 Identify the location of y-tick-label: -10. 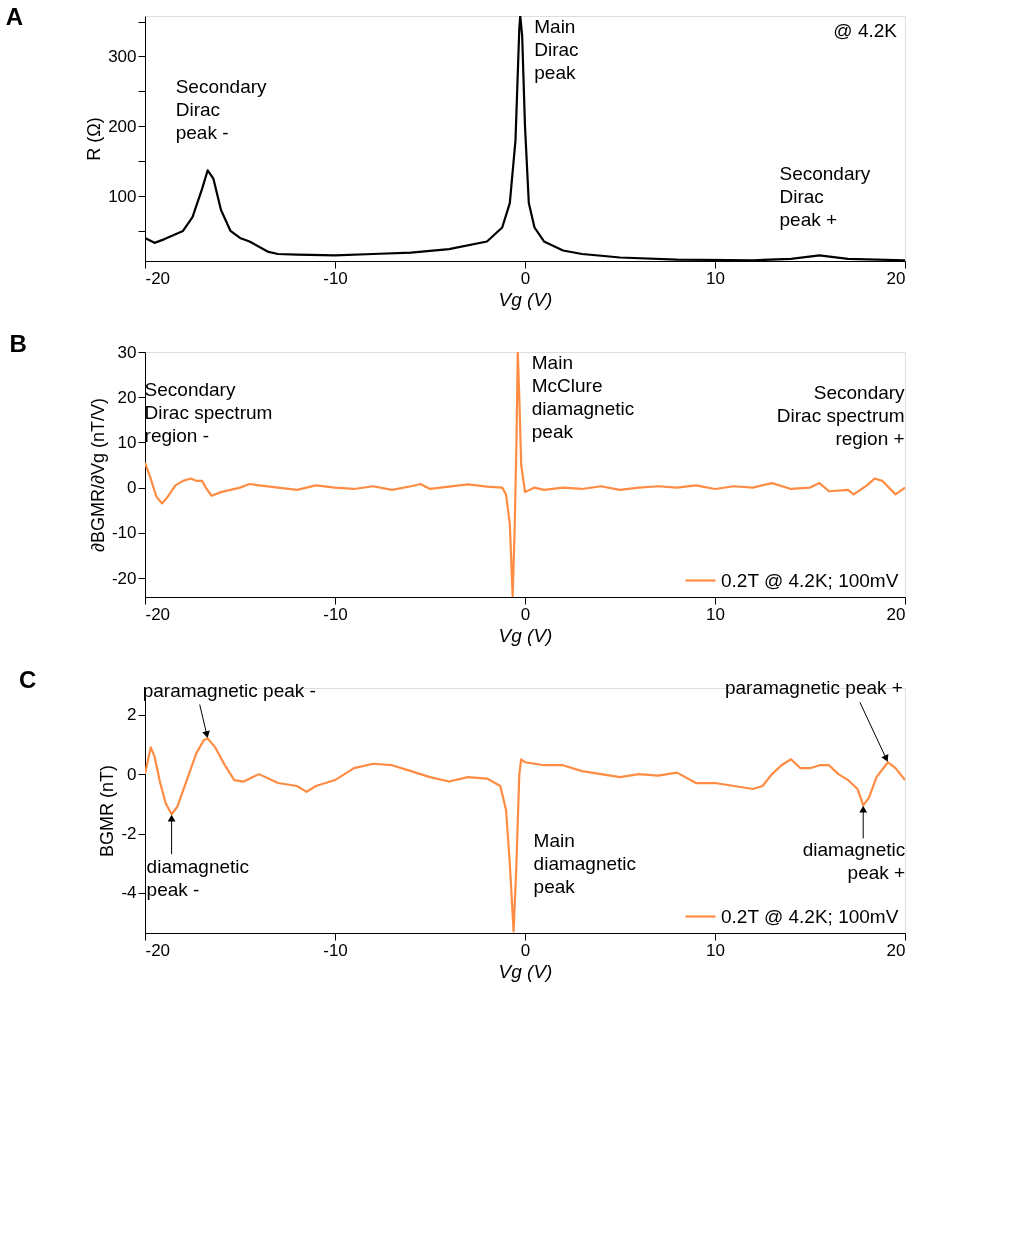
(124, 533).